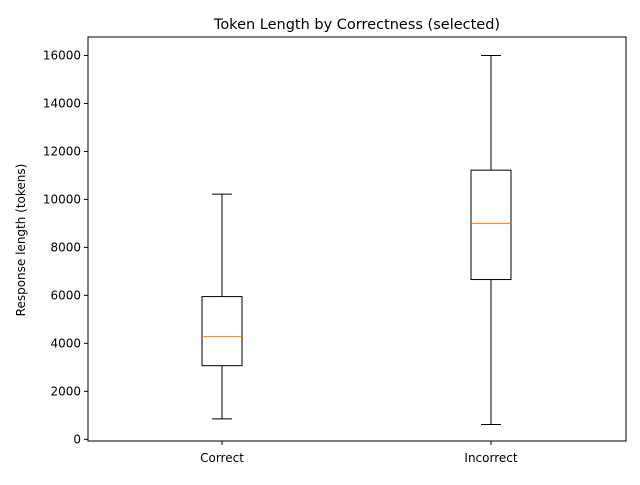 Image resolution: width=640 pixels, height=485 pixels. I want to click on y-tick-label: 10000, so click(62, 199).